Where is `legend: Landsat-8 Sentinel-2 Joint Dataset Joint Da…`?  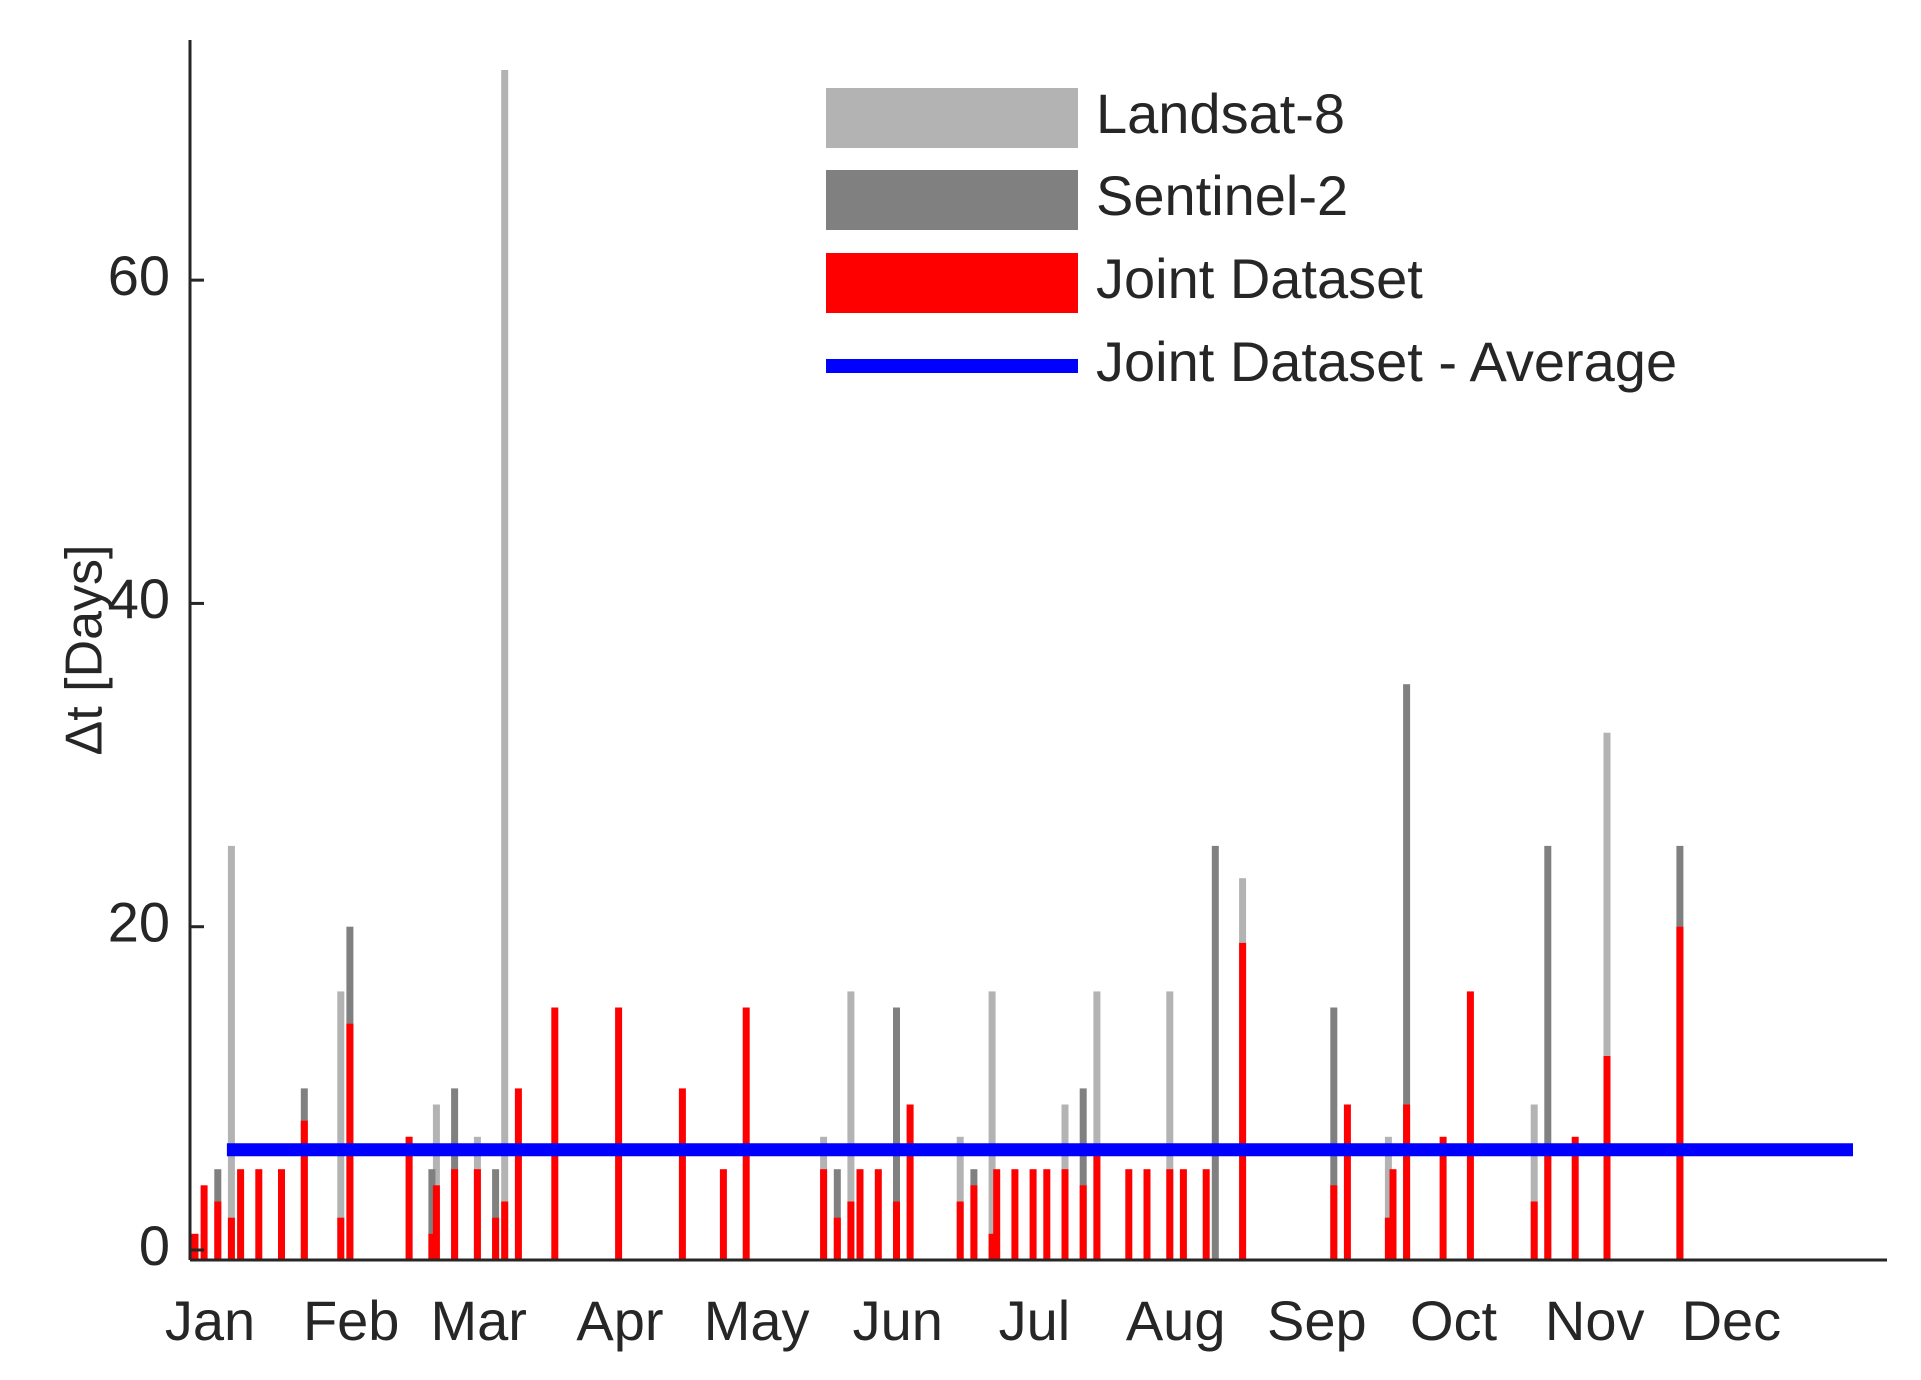
legend: Landsat-8 Sentinel-2 Joint Dataset Joint Da… is located at coordinates (1251, 237).